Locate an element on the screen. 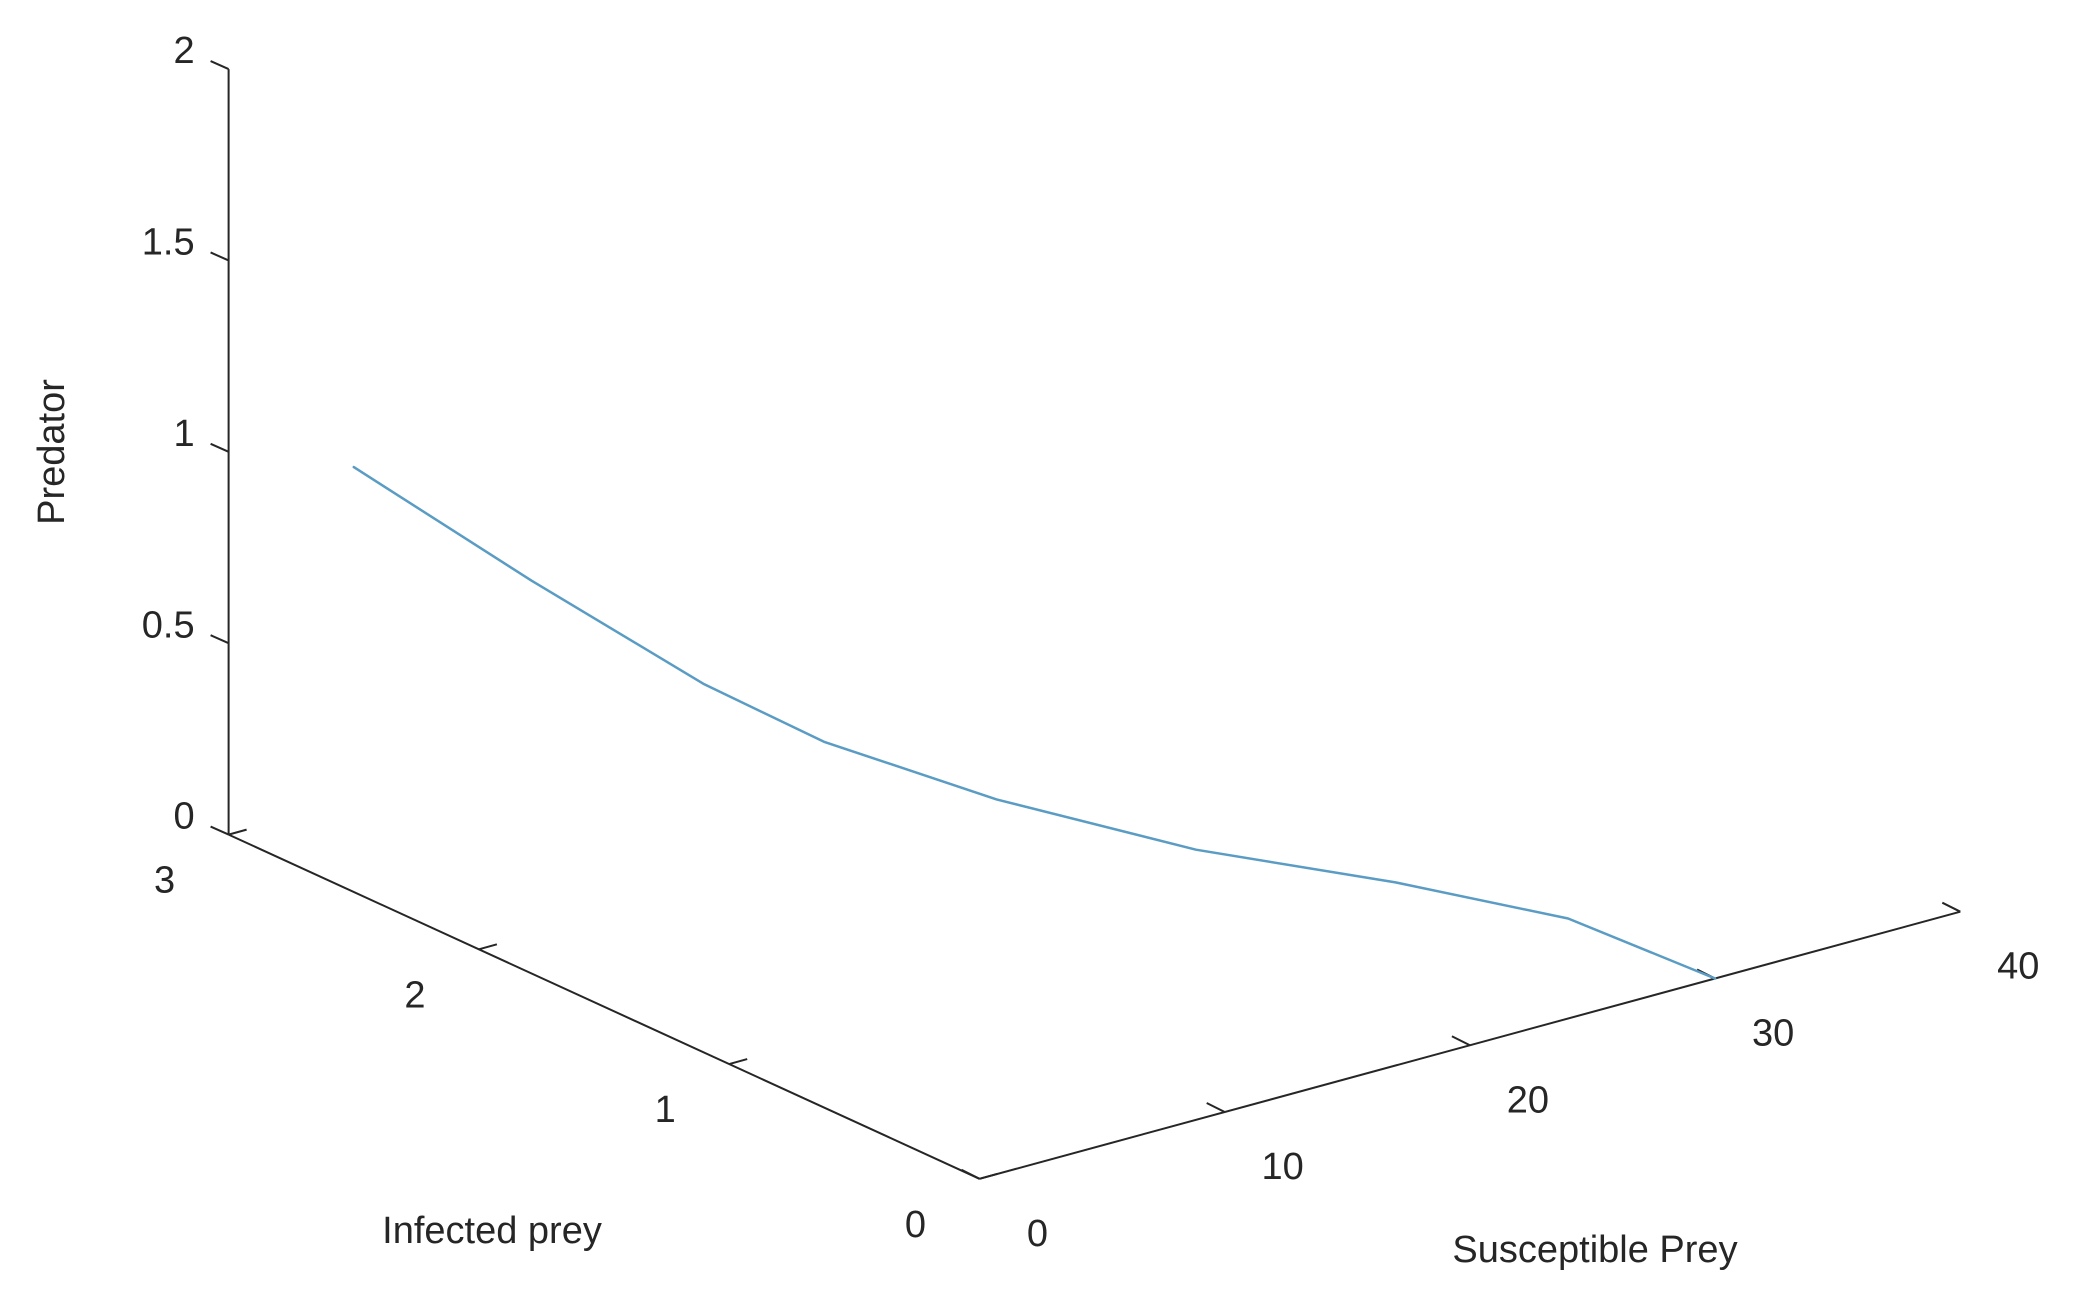  z-tick-label: 1.5 is located at coordinates (168, 243).